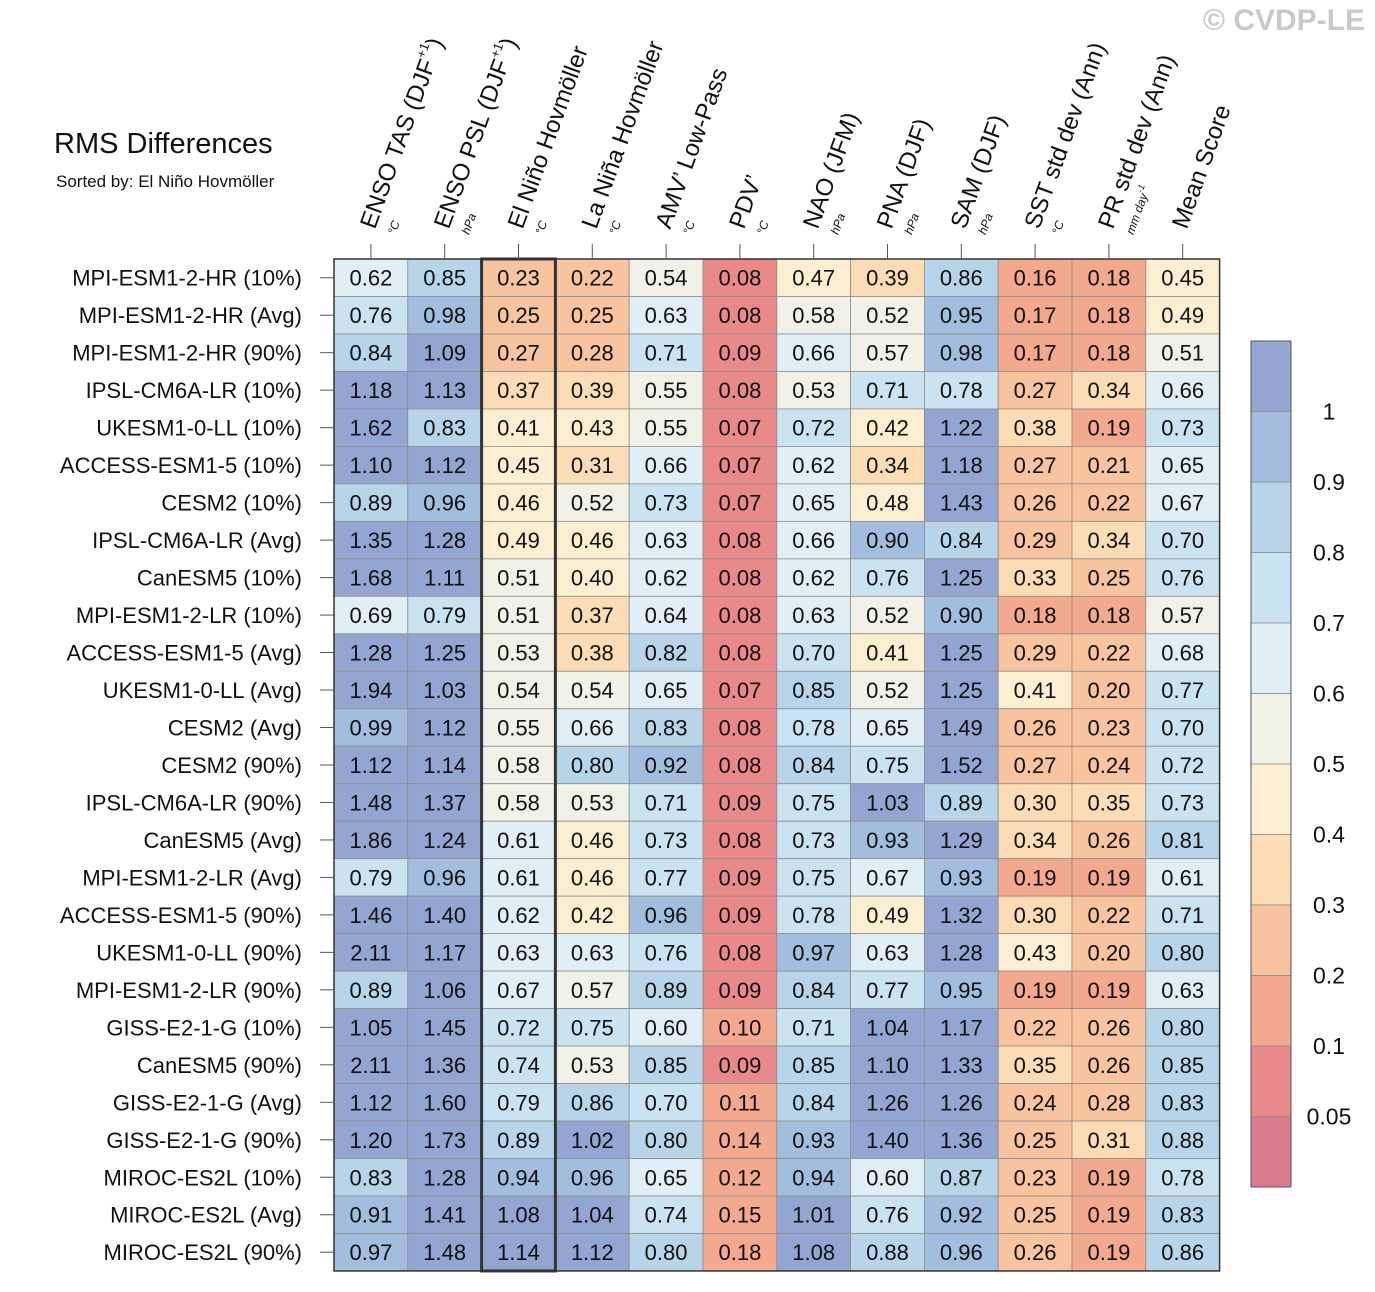 The width and height of the screenshot is (1375, 1292). What do you see at coordinates (203, 1252) in the screenshot?
I see `row-label: MIROC-ES2L (90%)` at bounding box center [203, 1252].